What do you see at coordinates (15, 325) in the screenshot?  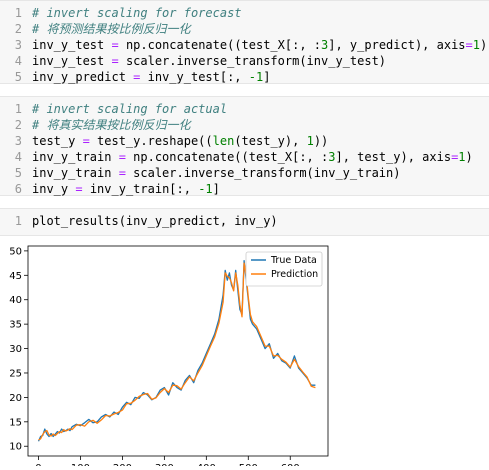 I see `y-tick-label: 35` at bounding box center [15, 325].